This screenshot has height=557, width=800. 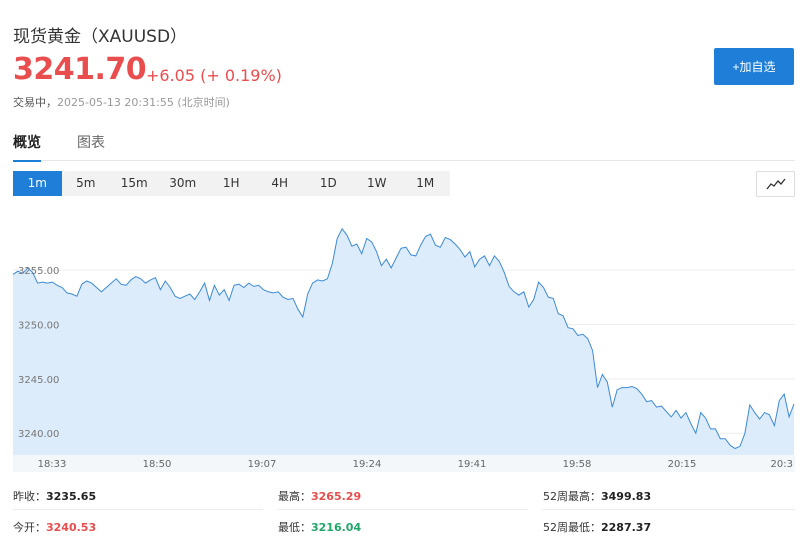 I want to click on range-4h-button: 4H, so click(x=280, y=183).